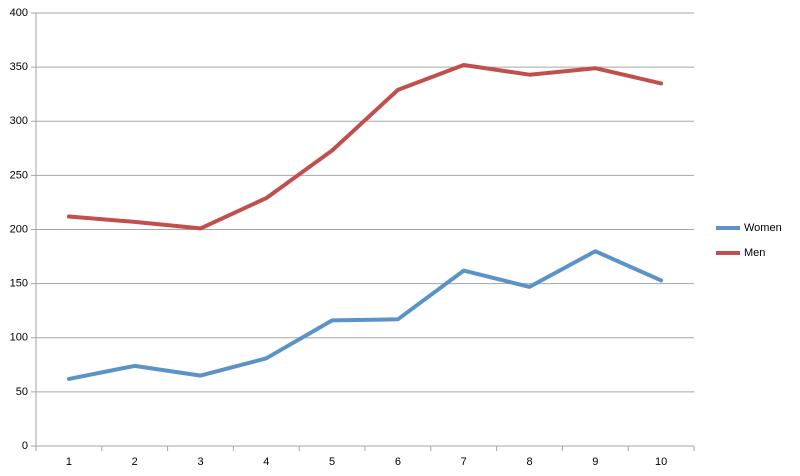 Image resolution: width=800 pixels, height=476 pixels. I want to click on x-tick-label: 3, so click(200, 462).